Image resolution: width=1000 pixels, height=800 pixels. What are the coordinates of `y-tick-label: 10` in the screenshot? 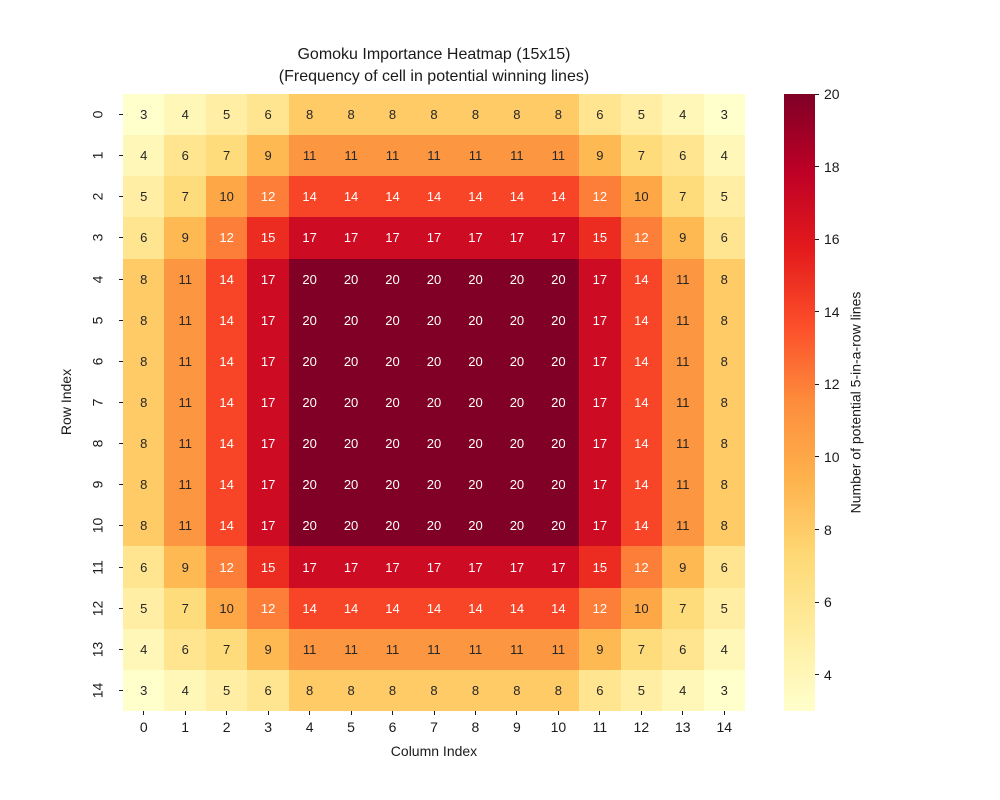 It's located at (97, 526).